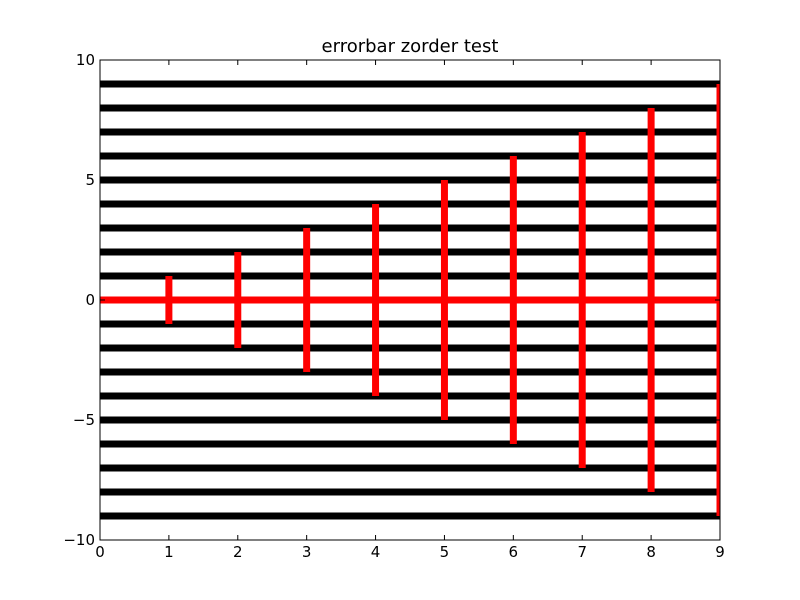 The height and width of the screenshot is (600, 800). What do you see at coordinates (90, 180) in the screenshot?
I see `y-tick-label-3: 5` at bounding box center [90, 180].